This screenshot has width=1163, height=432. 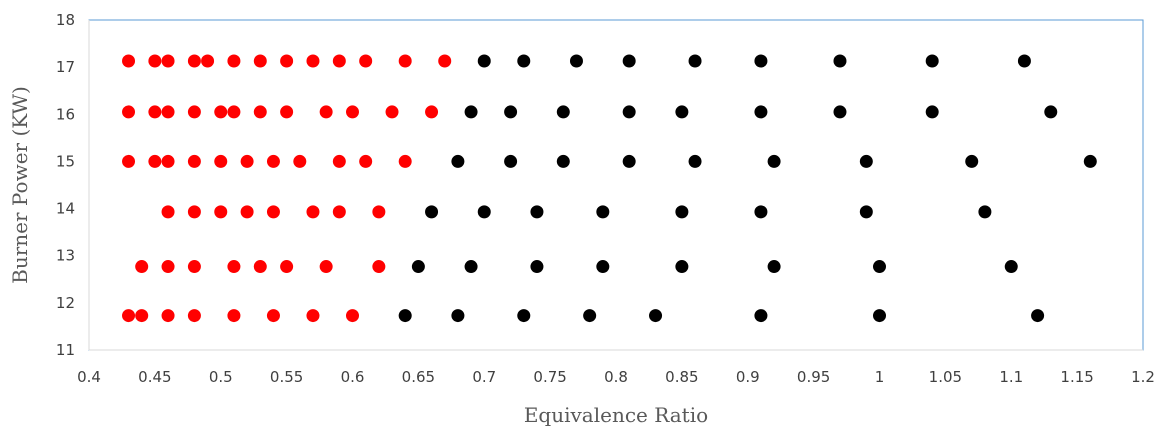 I want to click on y-tick-labels: 11 12 13 14 15 16 17 18, so click(x=65, y=185).